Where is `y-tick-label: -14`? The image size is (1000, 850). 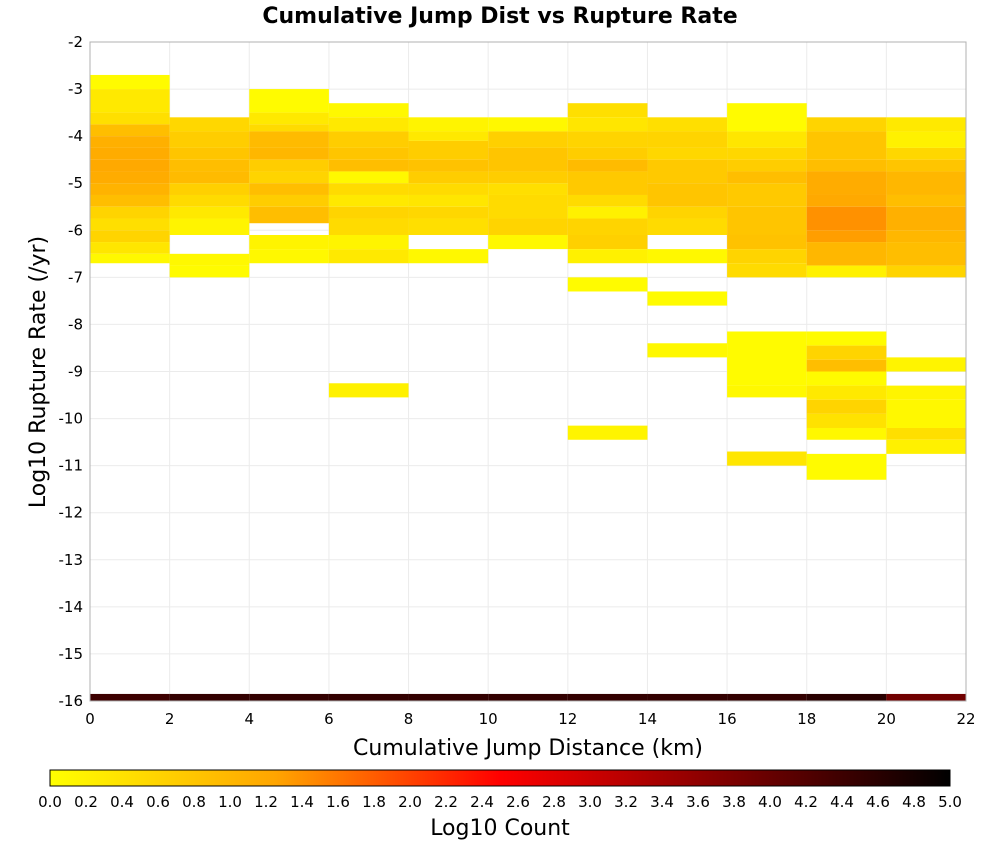
y-tick-label: -14 is located at coordinates (71, 607).